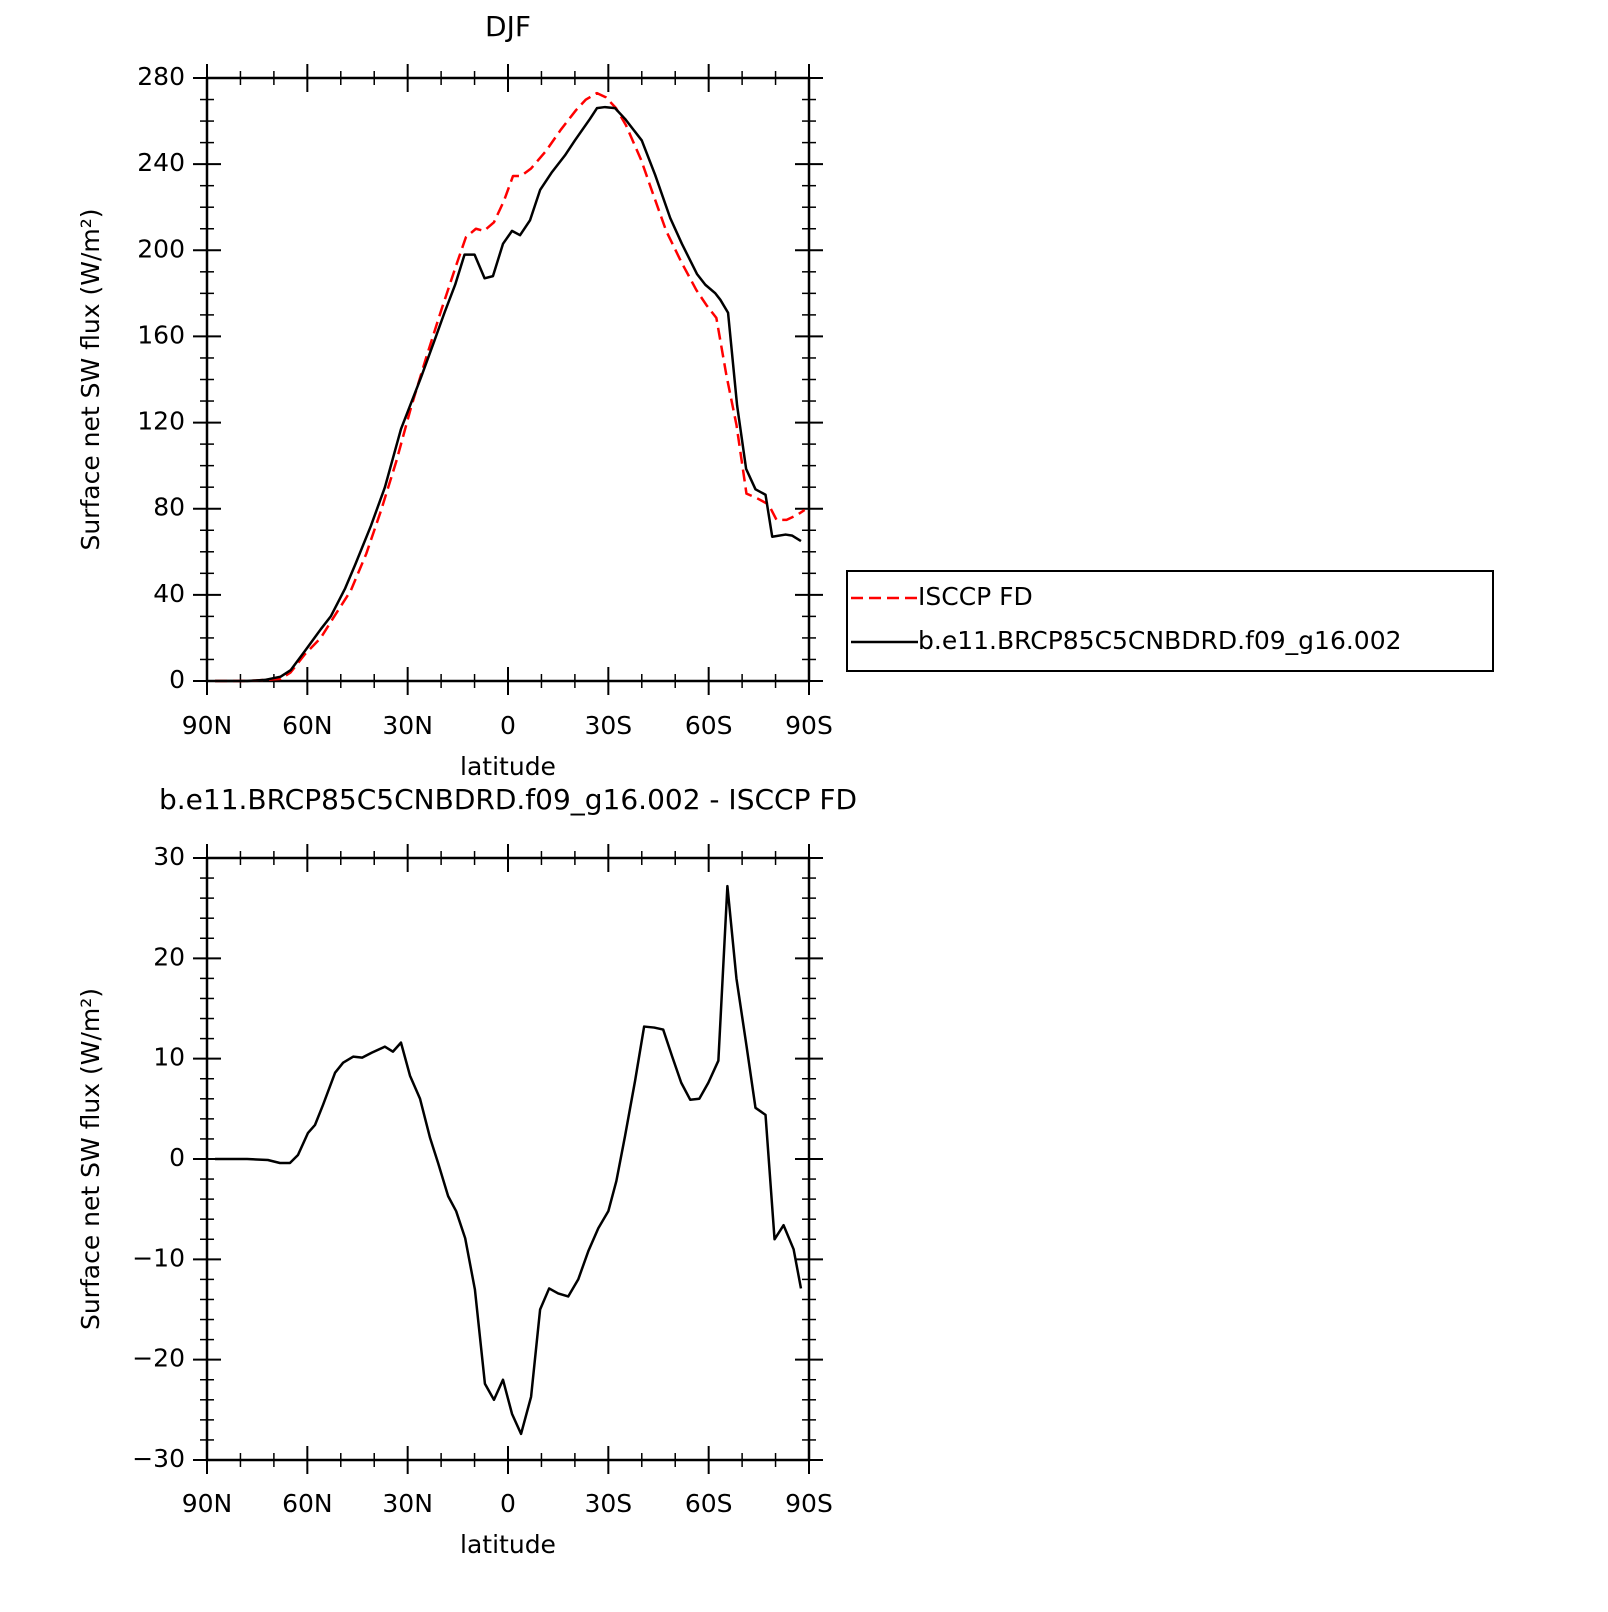  I want to click on y-tick-label: −10, so click(158, 1257).